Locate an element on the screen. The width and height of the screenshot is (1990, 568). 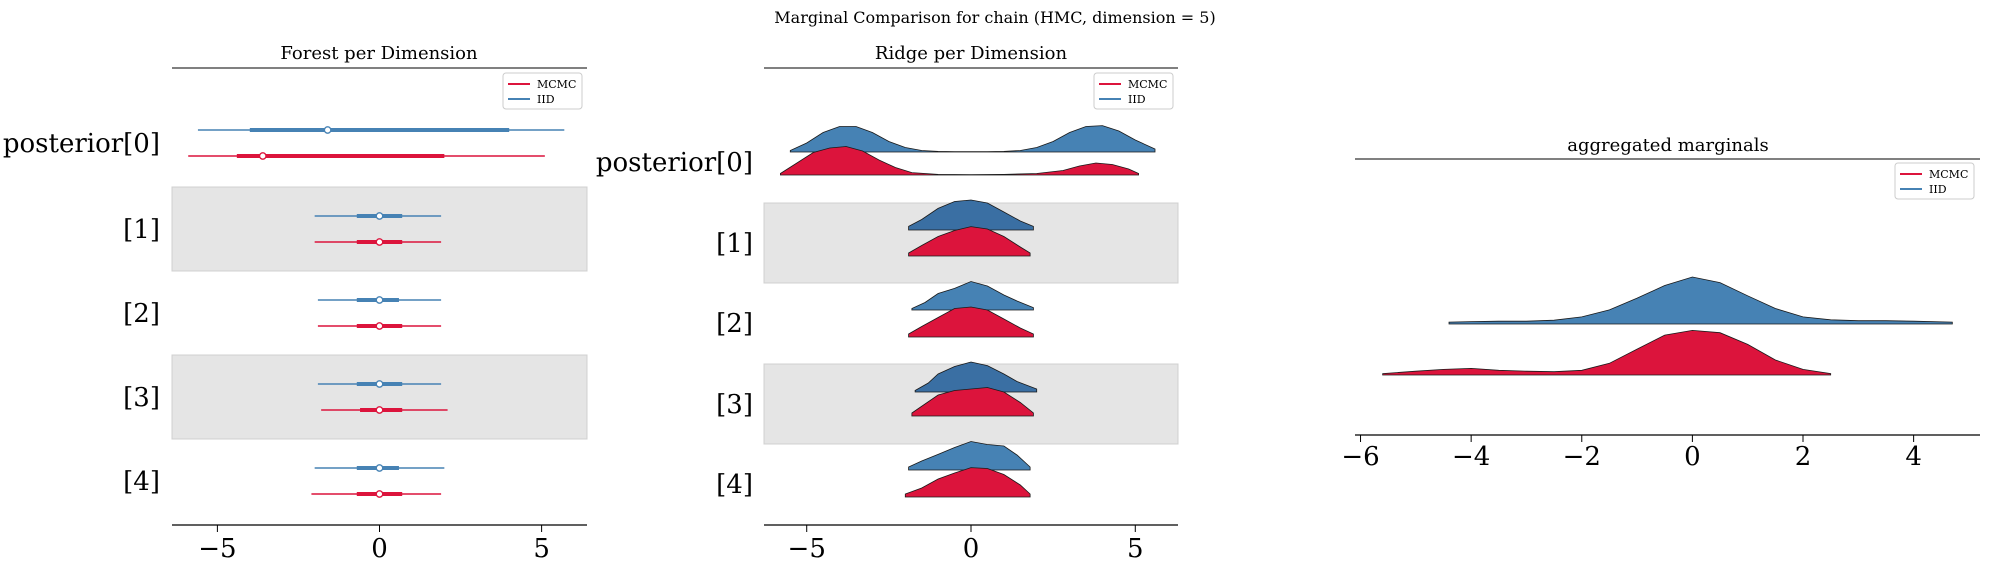
ridge-row-label: [1] is located at coordinates (734, 244).